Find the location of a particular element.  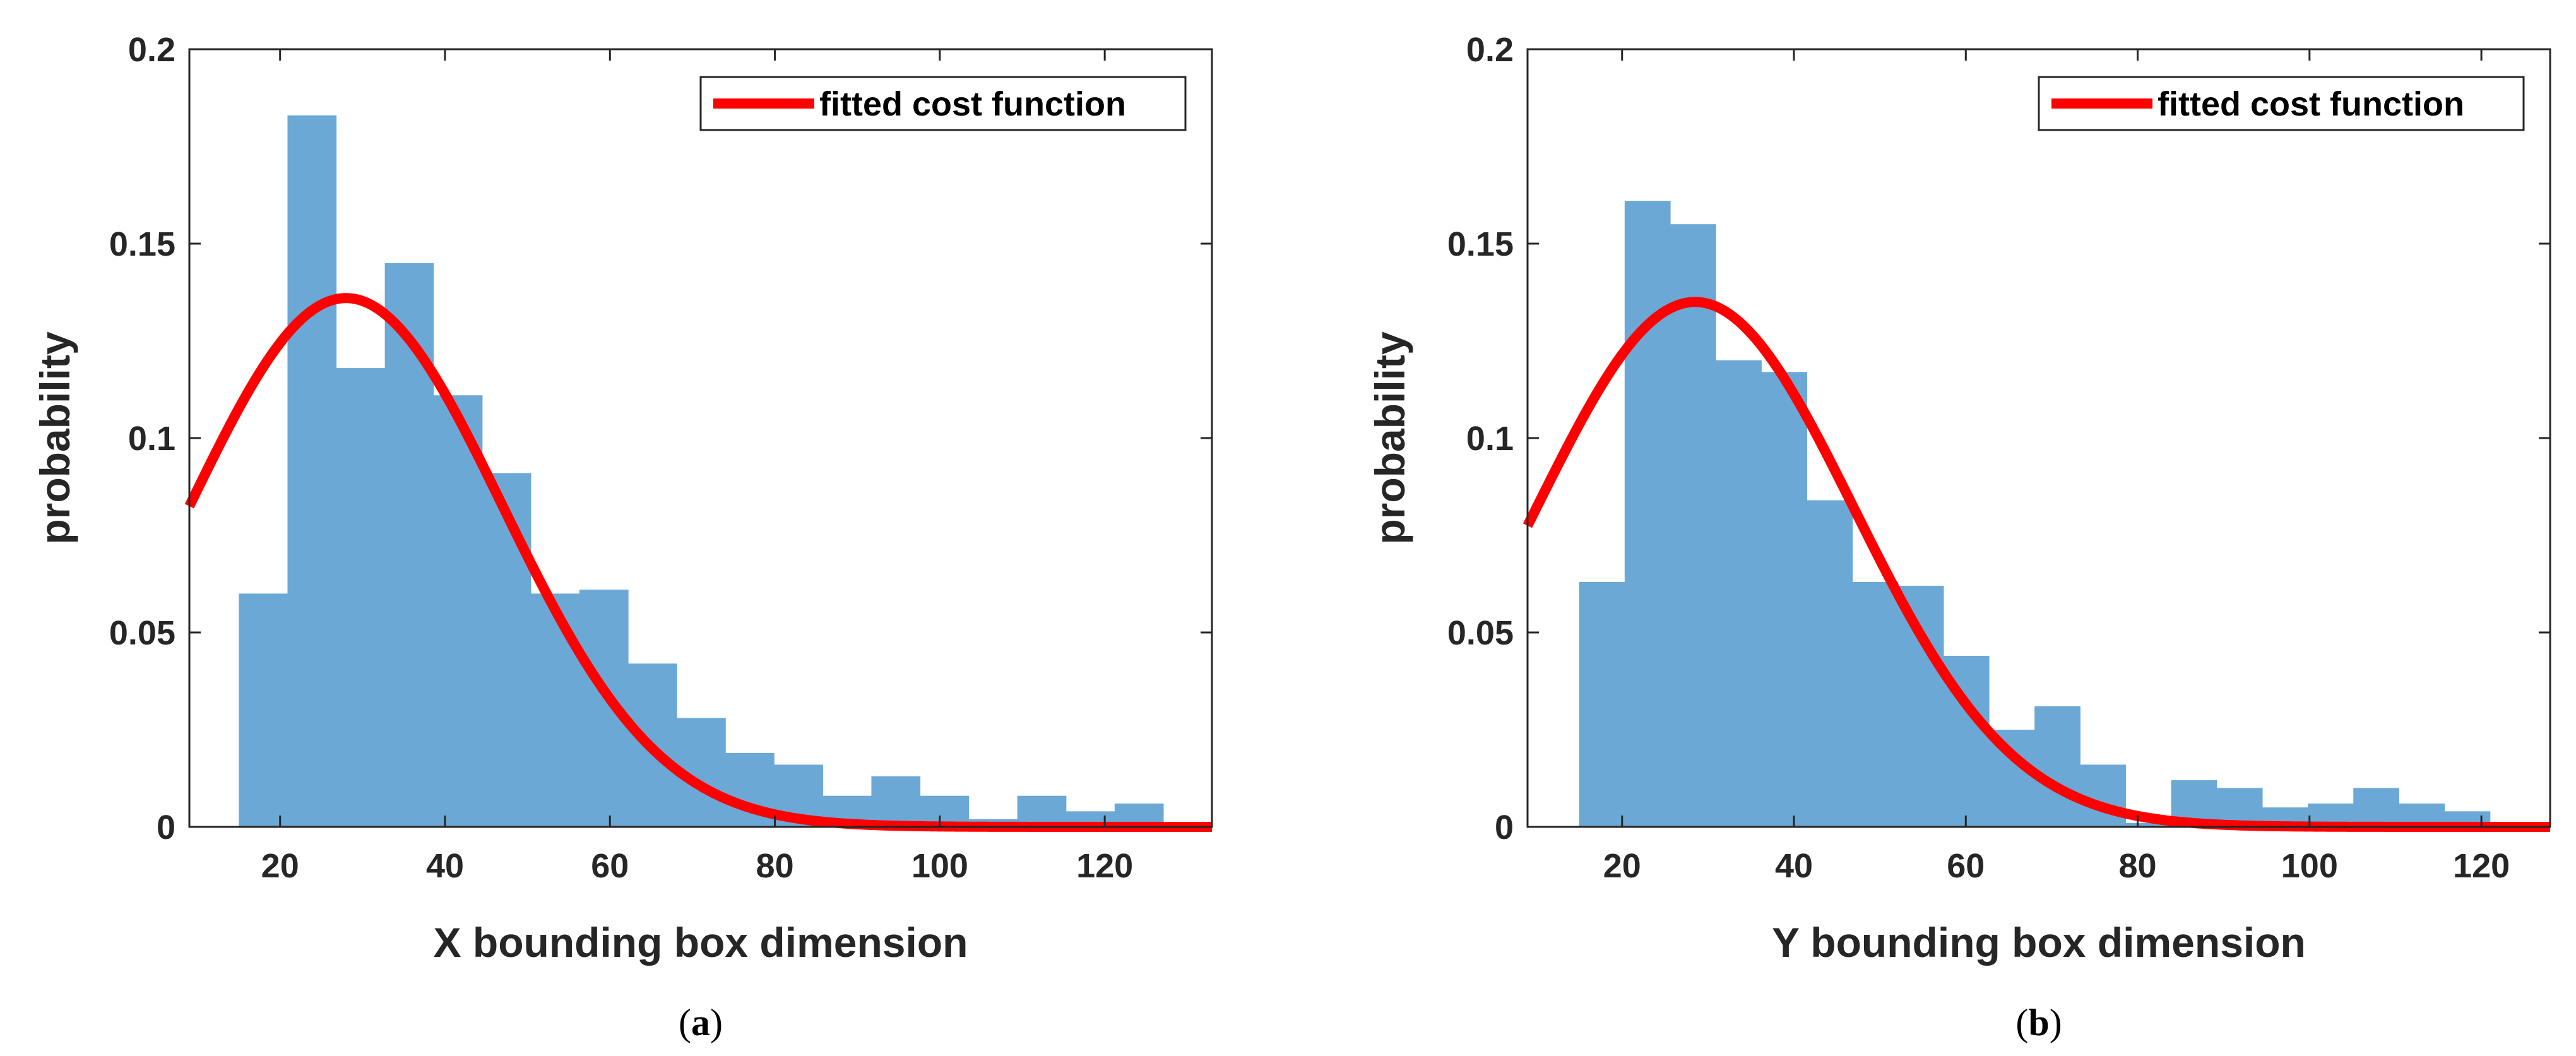

legend-a: fitted cost function is located at coordinates (943, 103).